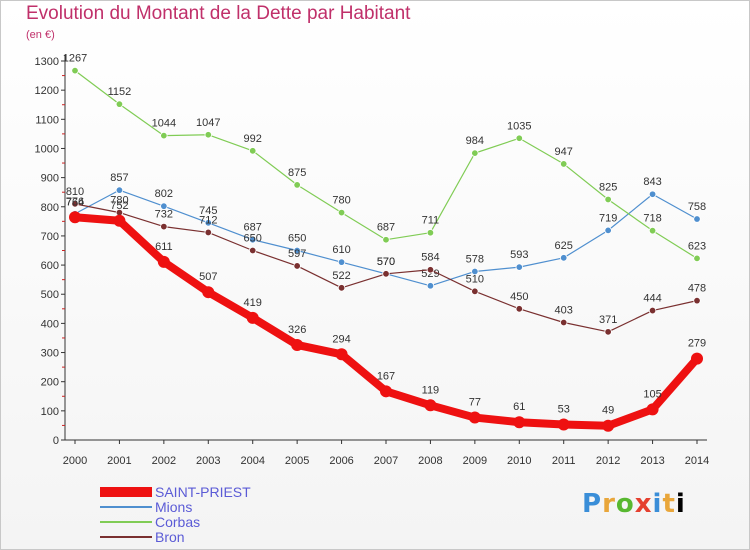 The height and width of the screenshot is (550, 750). What do you see at coordinates (170, 537) in the screenshot?
I see `legend-label-bron: Bron` at bounding box center [170, 537].